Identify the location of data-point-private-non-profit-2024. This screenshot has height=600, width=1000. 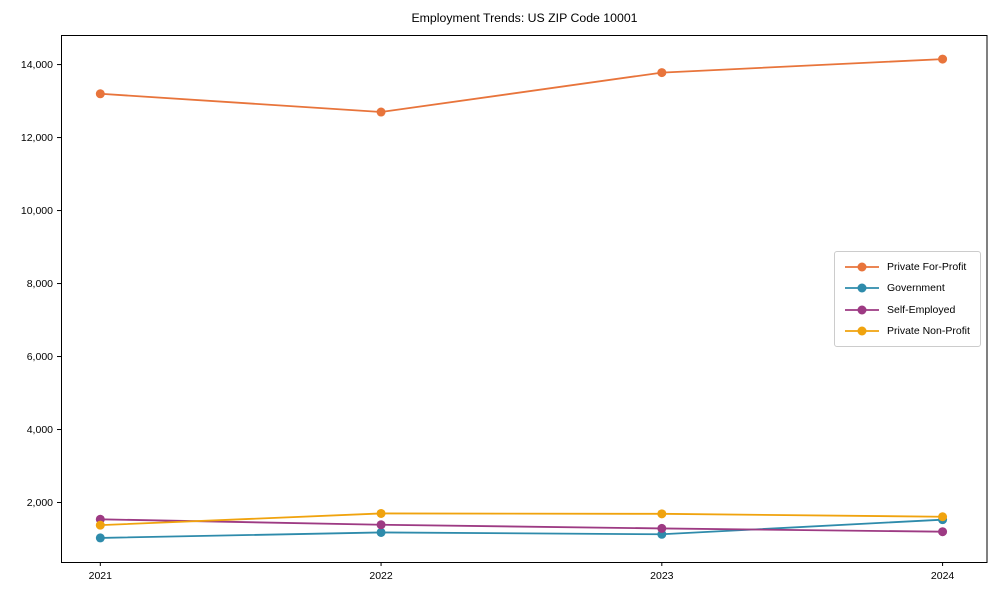
(943, 517).